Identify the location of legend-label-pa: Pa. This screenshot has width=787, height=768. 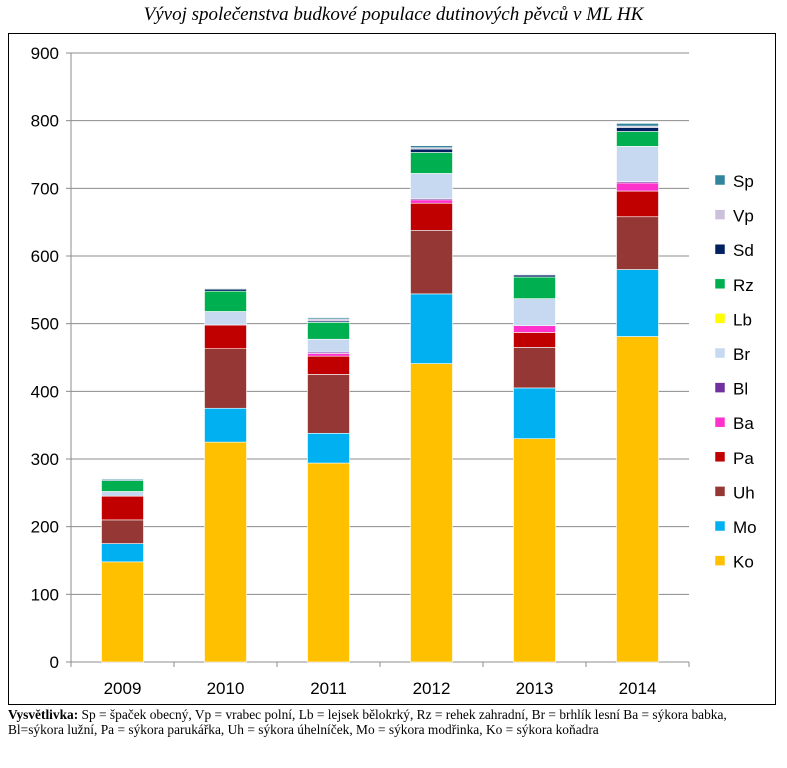
(743, 458).